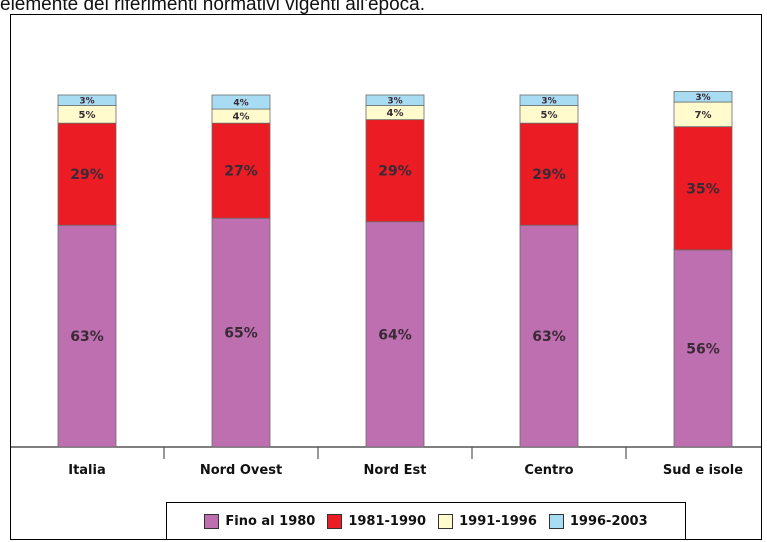 The width and height of the screenshot is (767, 542). I want to click on legend-item: 1981-1990, so click(377, 521).